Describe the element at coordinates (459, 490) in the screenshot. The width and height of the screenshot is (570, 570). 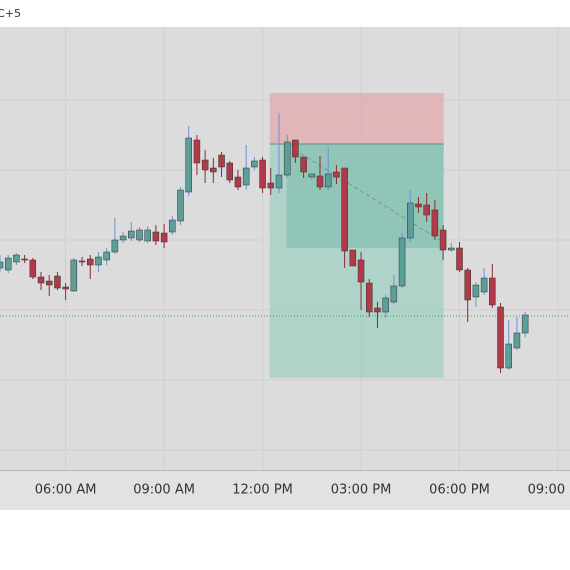
I see `x-tick-label: 06:00 PM` at that location.